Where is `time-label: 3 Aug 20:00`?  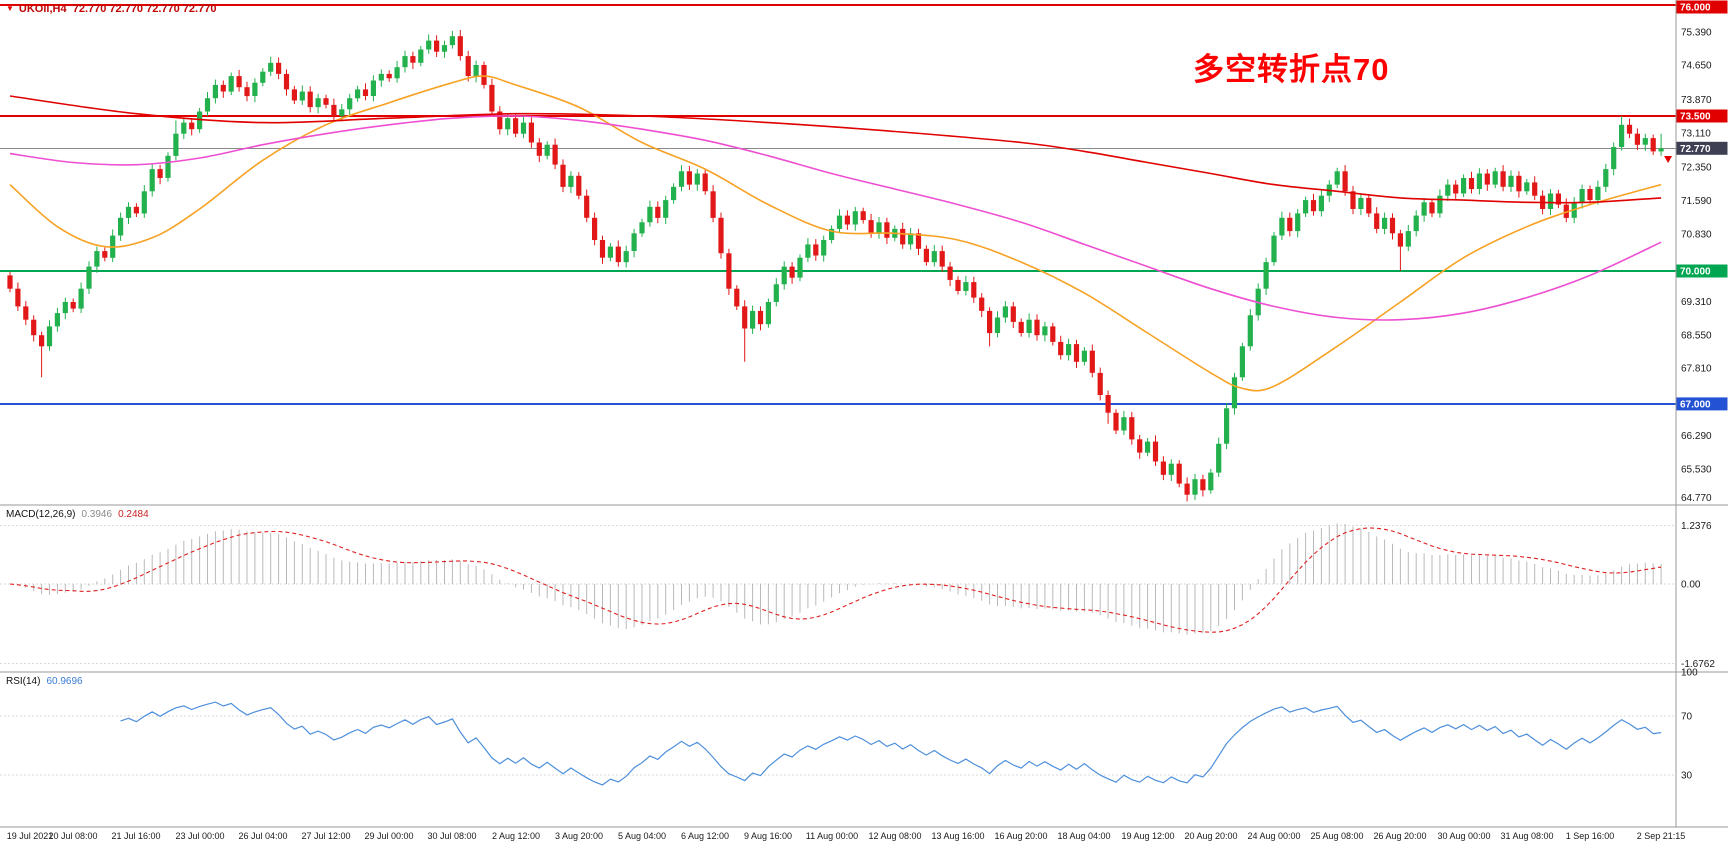
time-label: 3 Aug 20:00 is located at coordinates (579, 836).